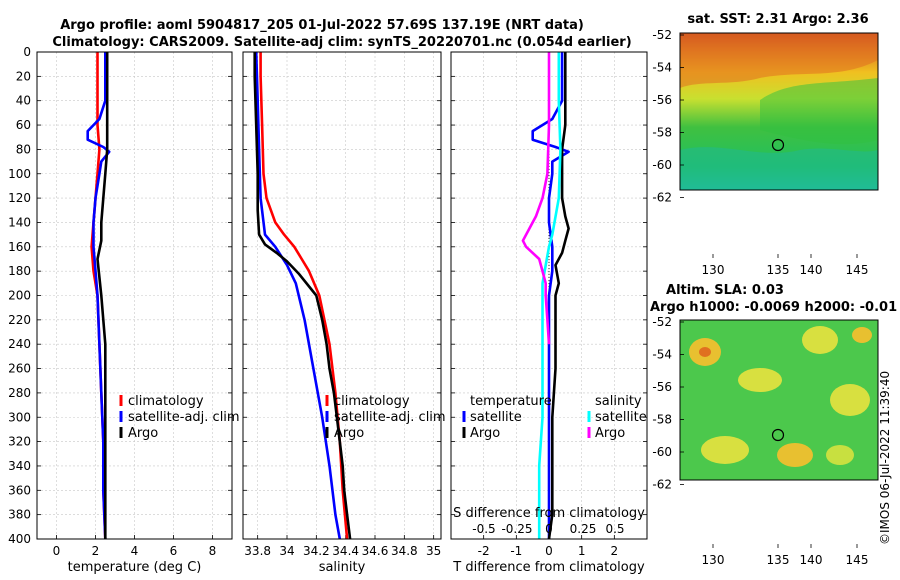 This screenshot has width=900, height=580. Describe the element at coordinates (23, 76) in the screenshot. I see `depth-tick-label: 20` at that location.